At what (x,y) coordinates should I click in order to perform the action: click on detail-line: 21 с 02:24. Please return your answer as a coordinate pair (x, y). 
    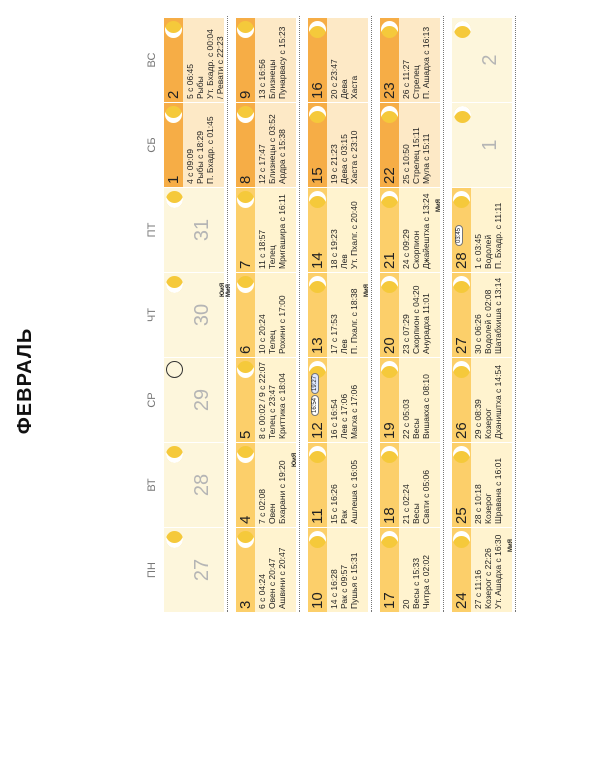
    Looking at the image, I should click on (406, 504).